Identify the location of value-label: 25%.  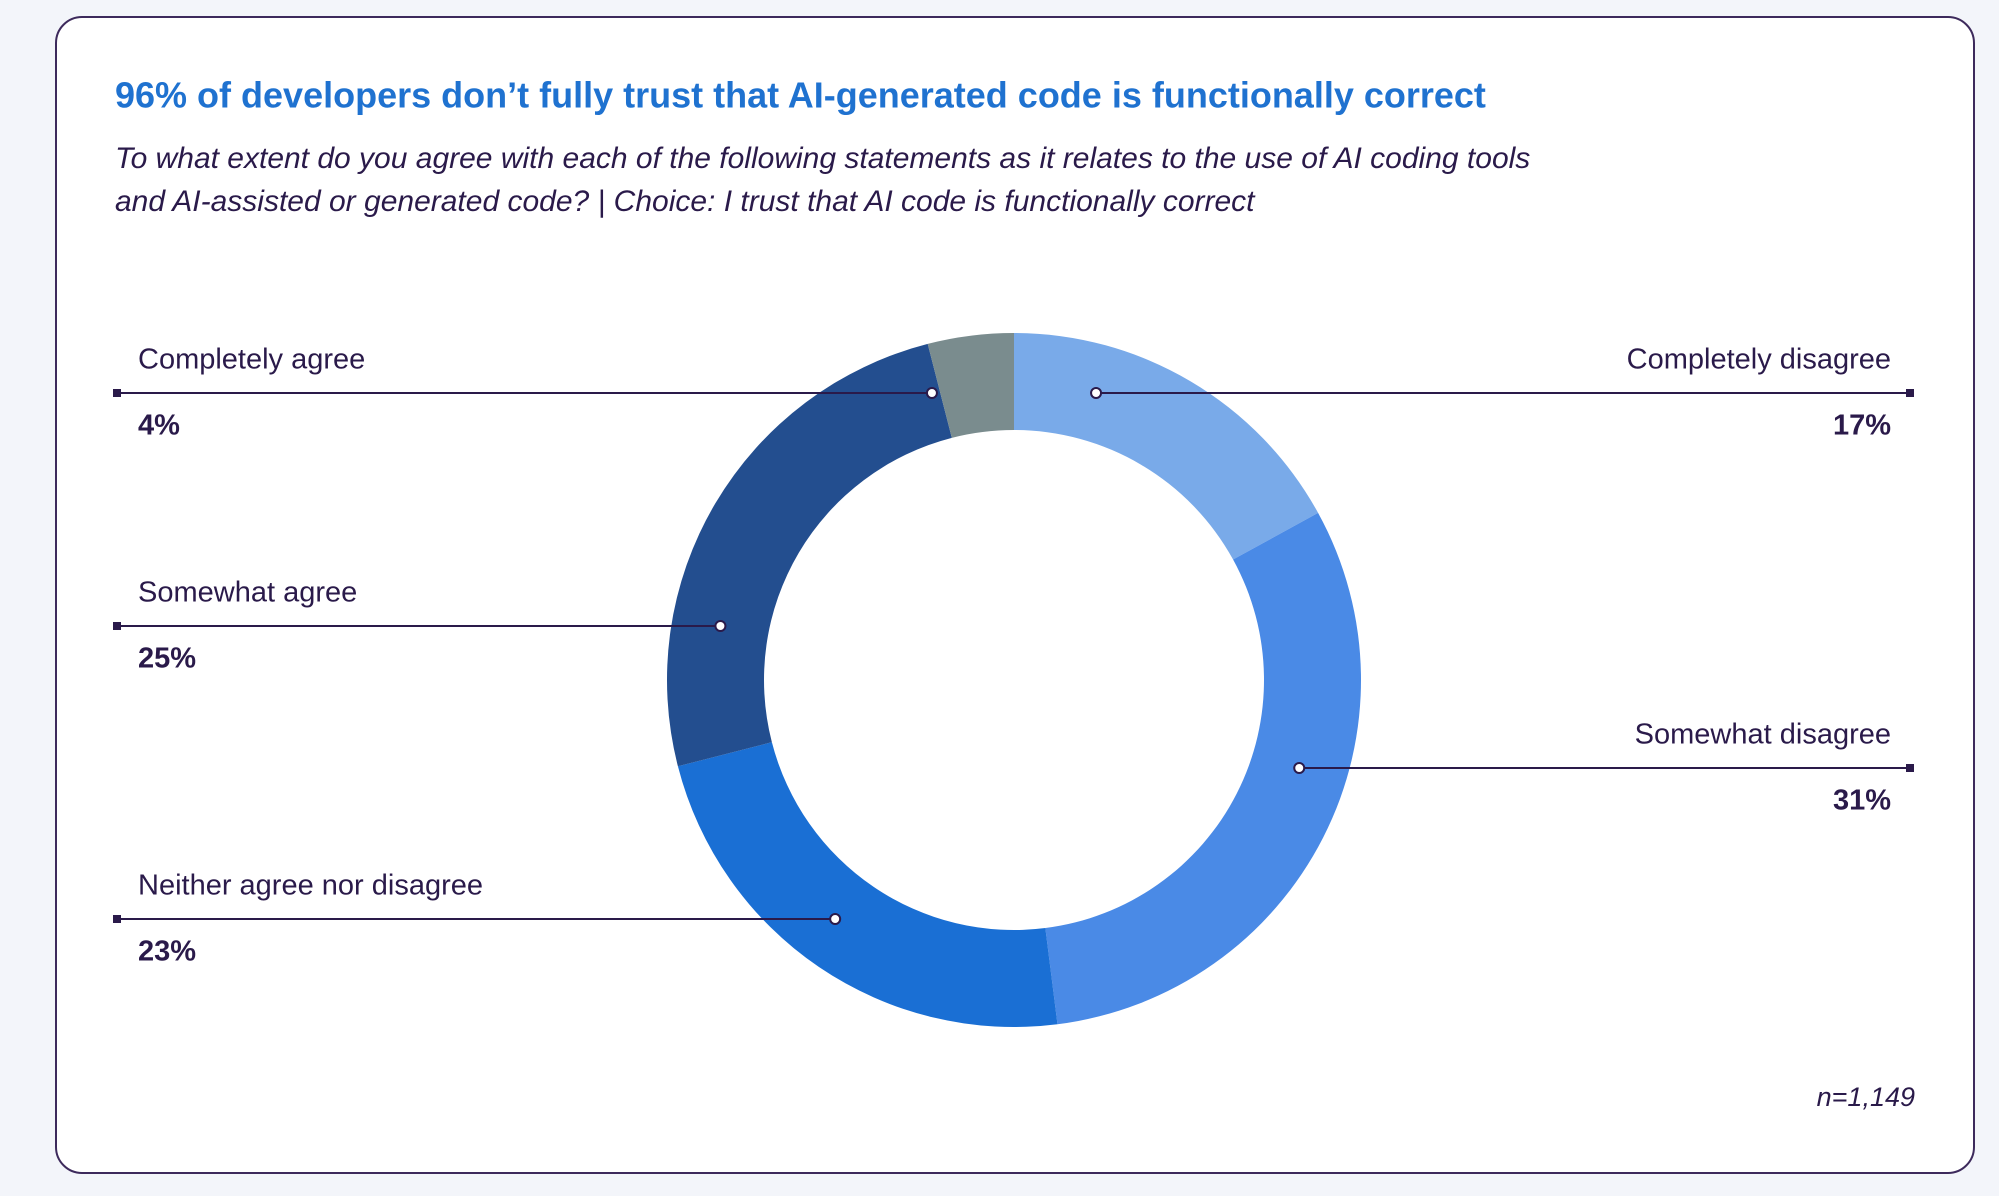
(167, 659).